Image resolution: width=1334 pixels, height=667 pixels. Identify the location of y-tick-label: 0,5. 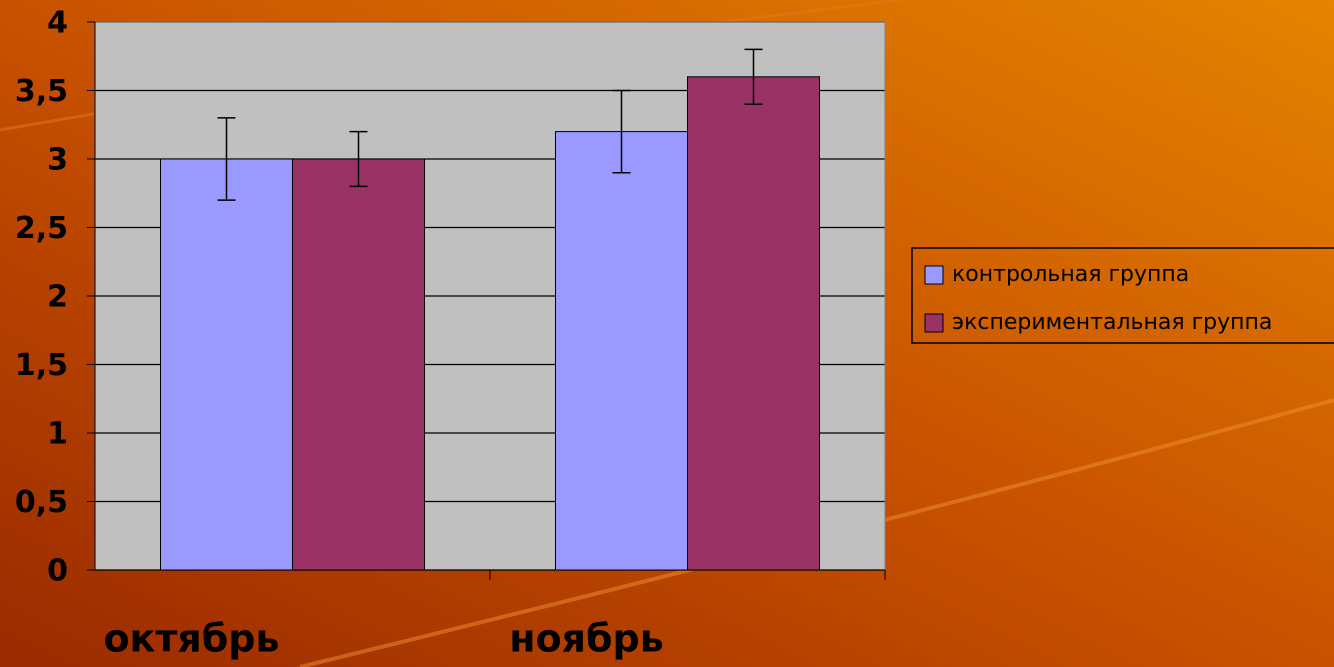
(41, 502).